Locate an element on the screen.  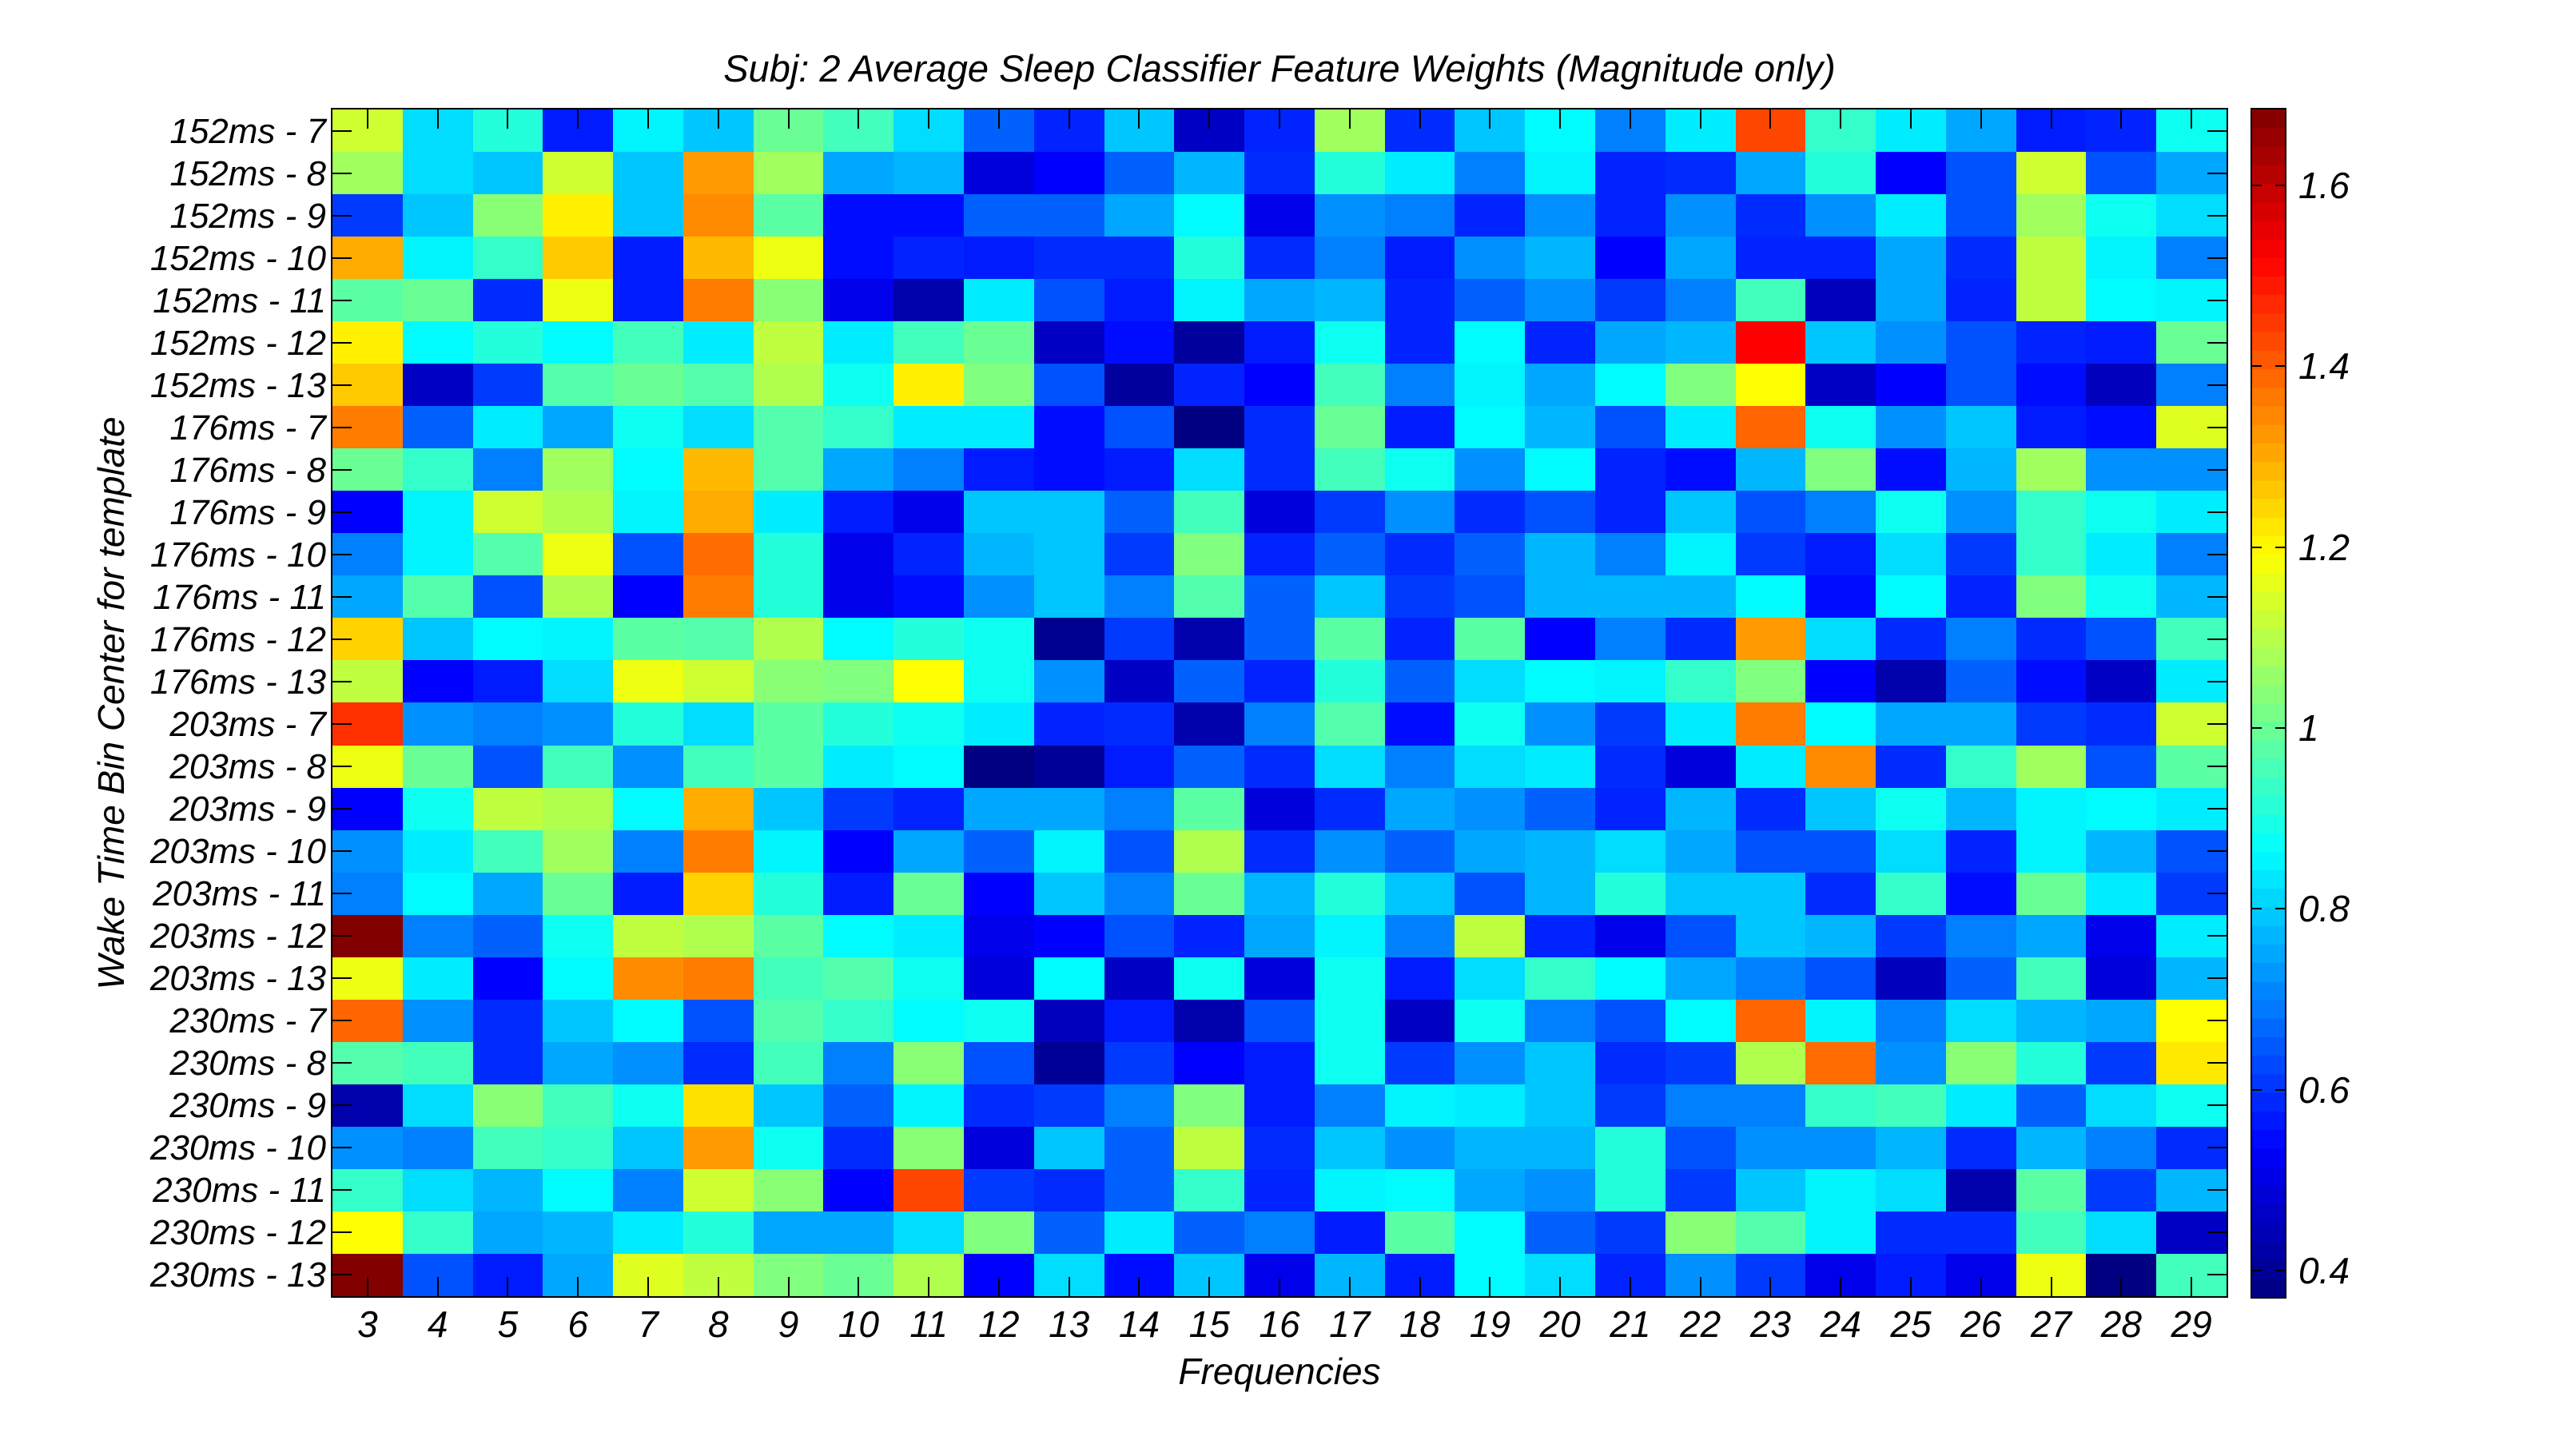
x-tick-label: 18 is located at coordinates (1420, 1324).